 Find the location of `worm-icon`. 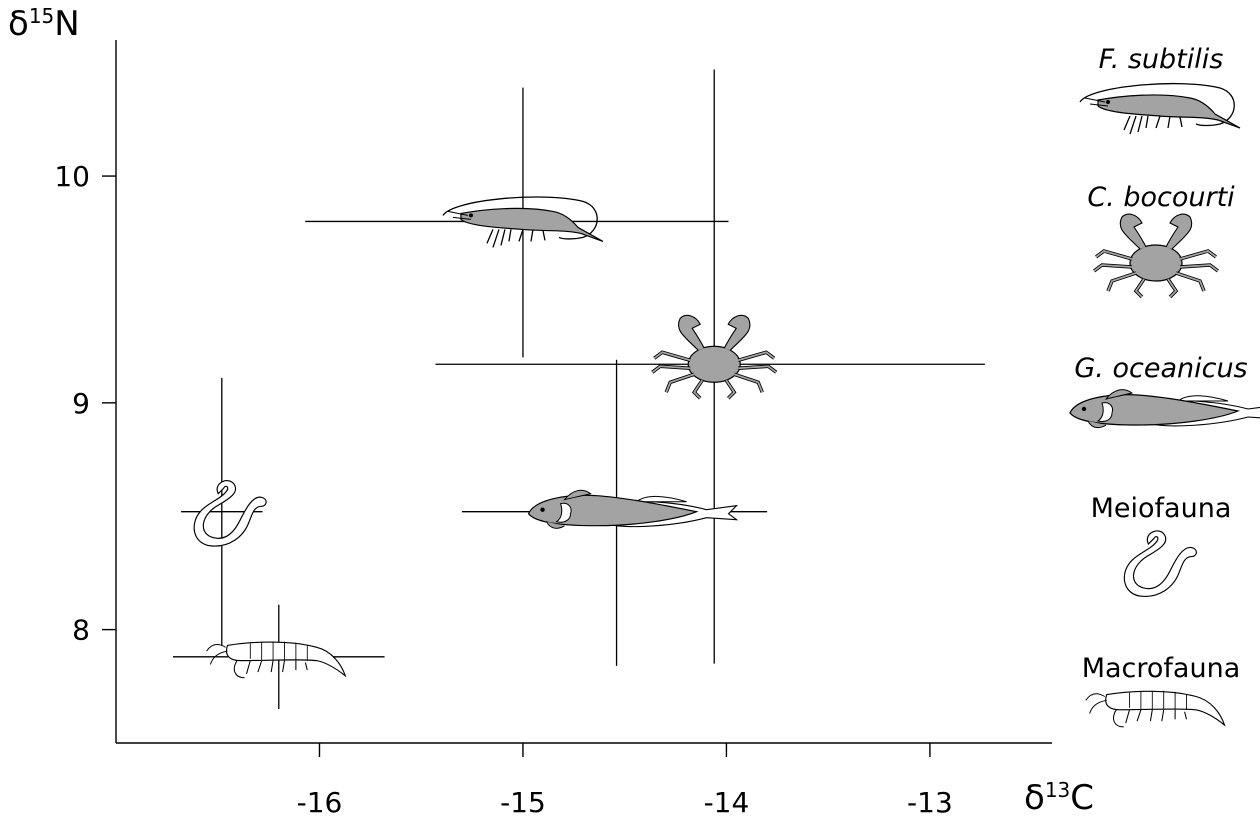

worm-icon is located at coordinates (230, 513).